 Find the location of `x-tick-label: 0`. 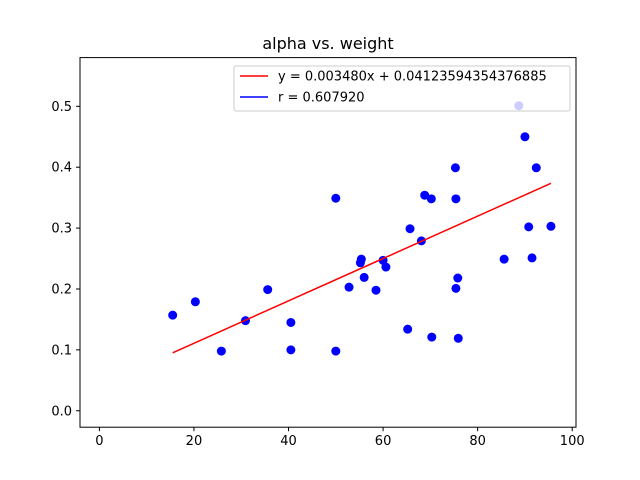

x-tick-label: 0 is located at coordinates (99, 441).